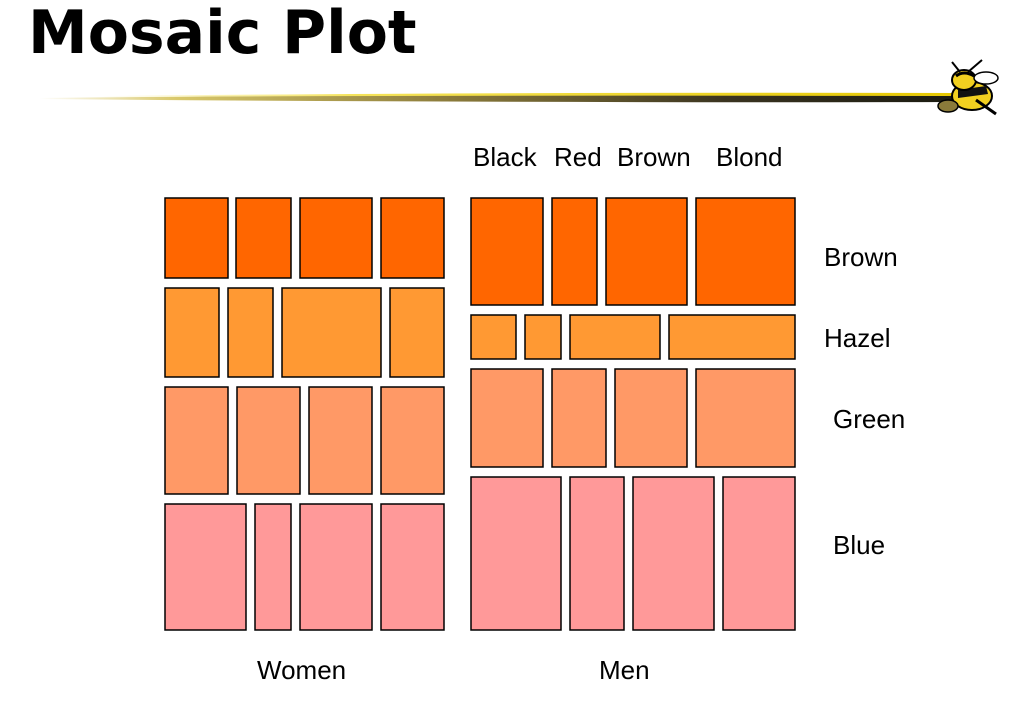 The image size is (1018, 706). Describe the element at coordinates (857, 338) in the screenshot. I see `eye-label-hazel: Hazel` at that location.